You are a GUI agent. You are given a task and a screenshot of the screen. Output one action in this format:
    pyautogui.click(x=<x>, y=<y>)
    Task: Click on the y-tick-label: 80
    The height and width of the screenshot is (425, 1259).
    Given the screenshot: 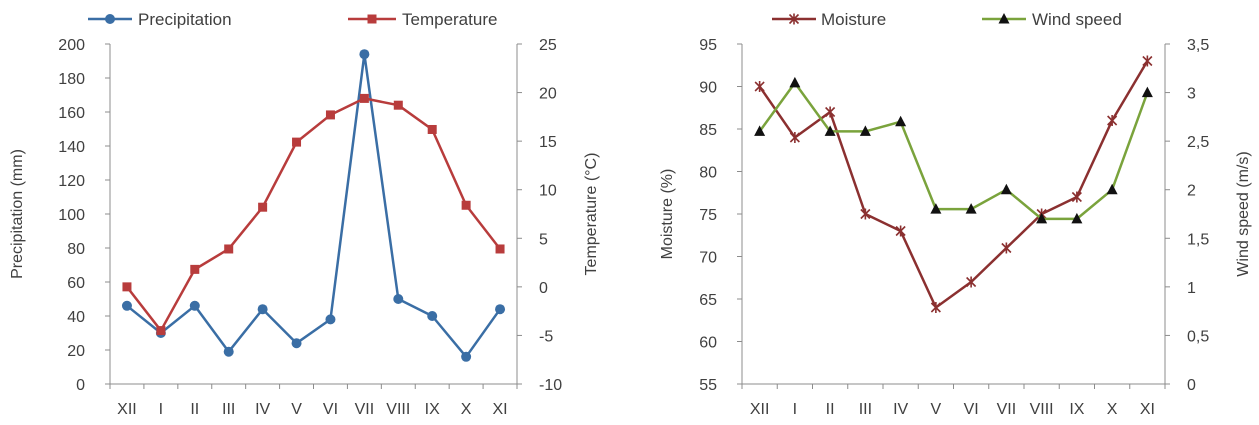 What is the action you would take?
    pyautogui.click(x=76, y=249)
    